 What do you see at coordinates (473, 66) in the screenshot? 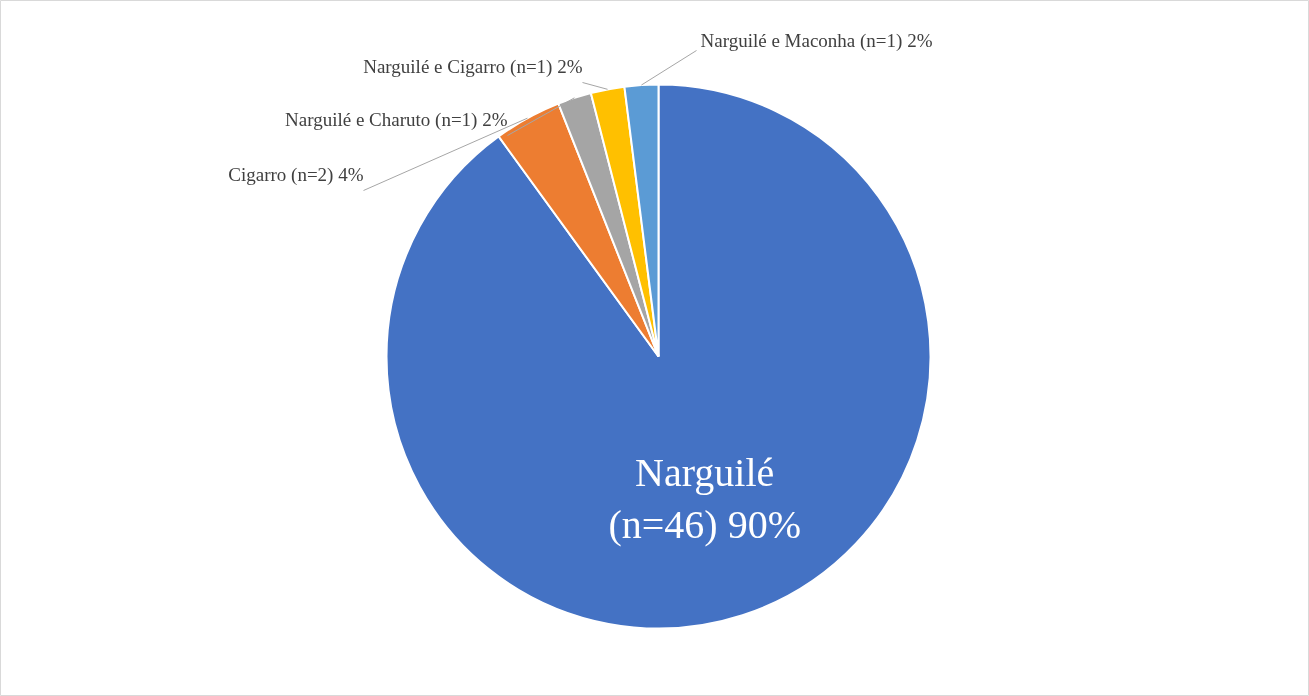
I see `slice-label: Narguilé e Cigarro (n=1) 2%` at bounding box center [473, 66].